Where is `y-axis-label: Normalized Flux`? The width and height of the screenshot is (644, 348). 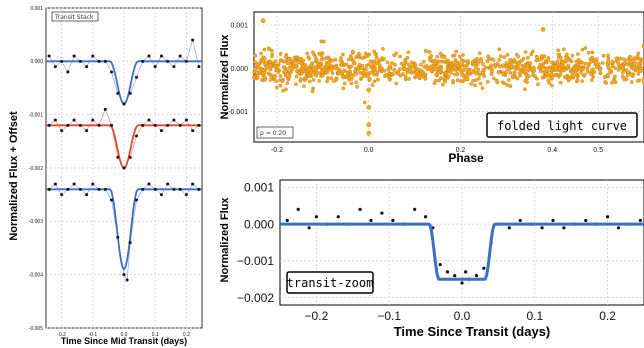
y-axis-label: Normalized Flux is located at coordinates (225, 77).